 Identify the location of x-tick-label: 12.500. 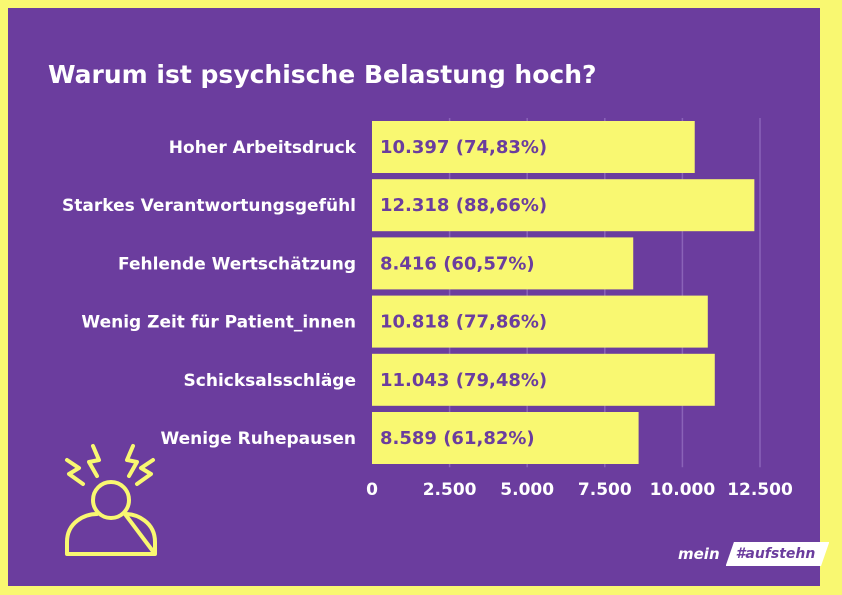
(760, 490).